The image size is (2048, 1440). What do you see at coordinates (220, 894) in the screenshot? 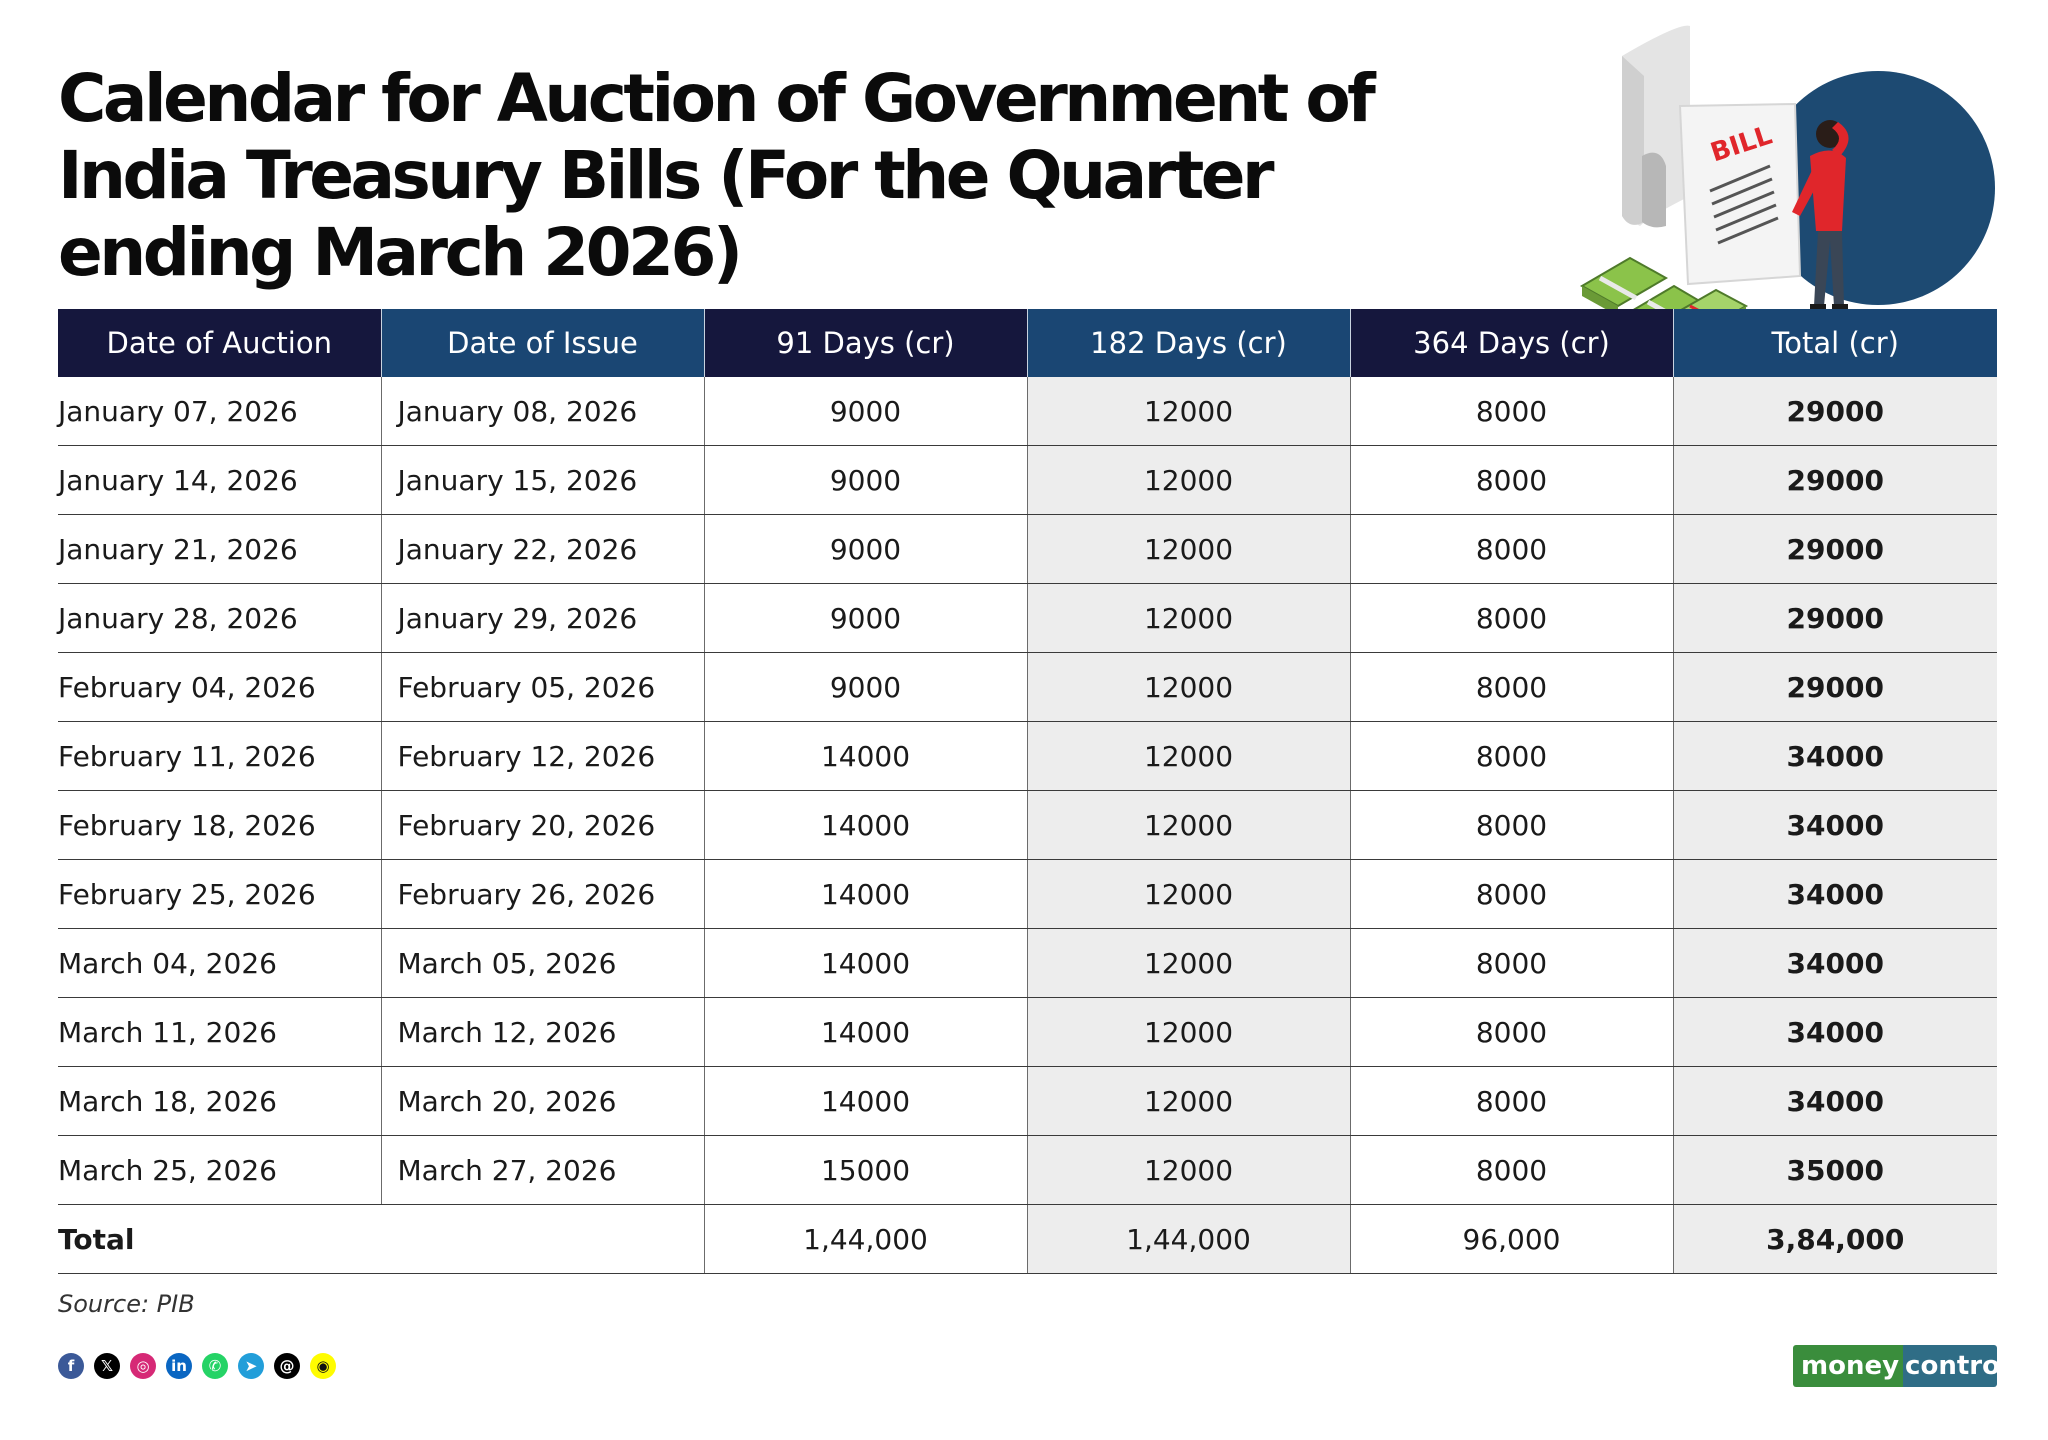
I see `cell-date-of-auction: February 25, 2026` at bounding box center [220, 894].